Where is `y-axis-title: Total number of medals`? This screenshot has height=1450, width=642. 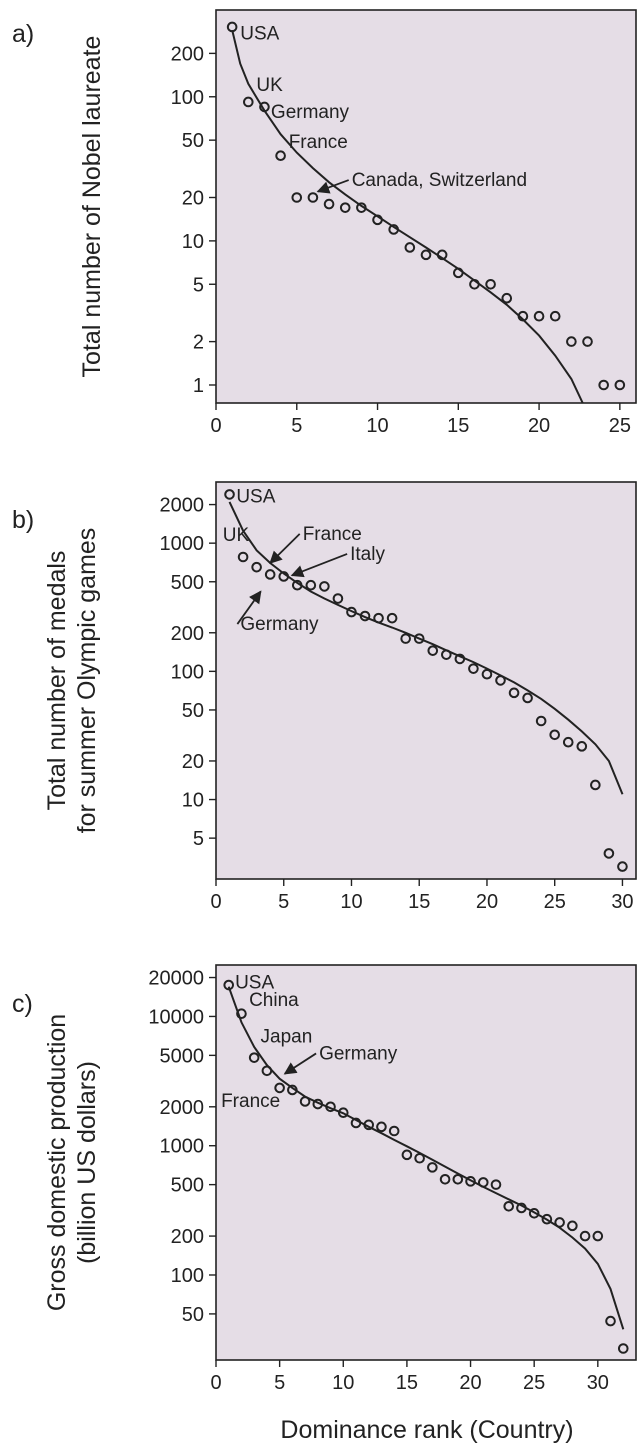 y-axis-title: Total number of medals is located at coordinates (57, 681).